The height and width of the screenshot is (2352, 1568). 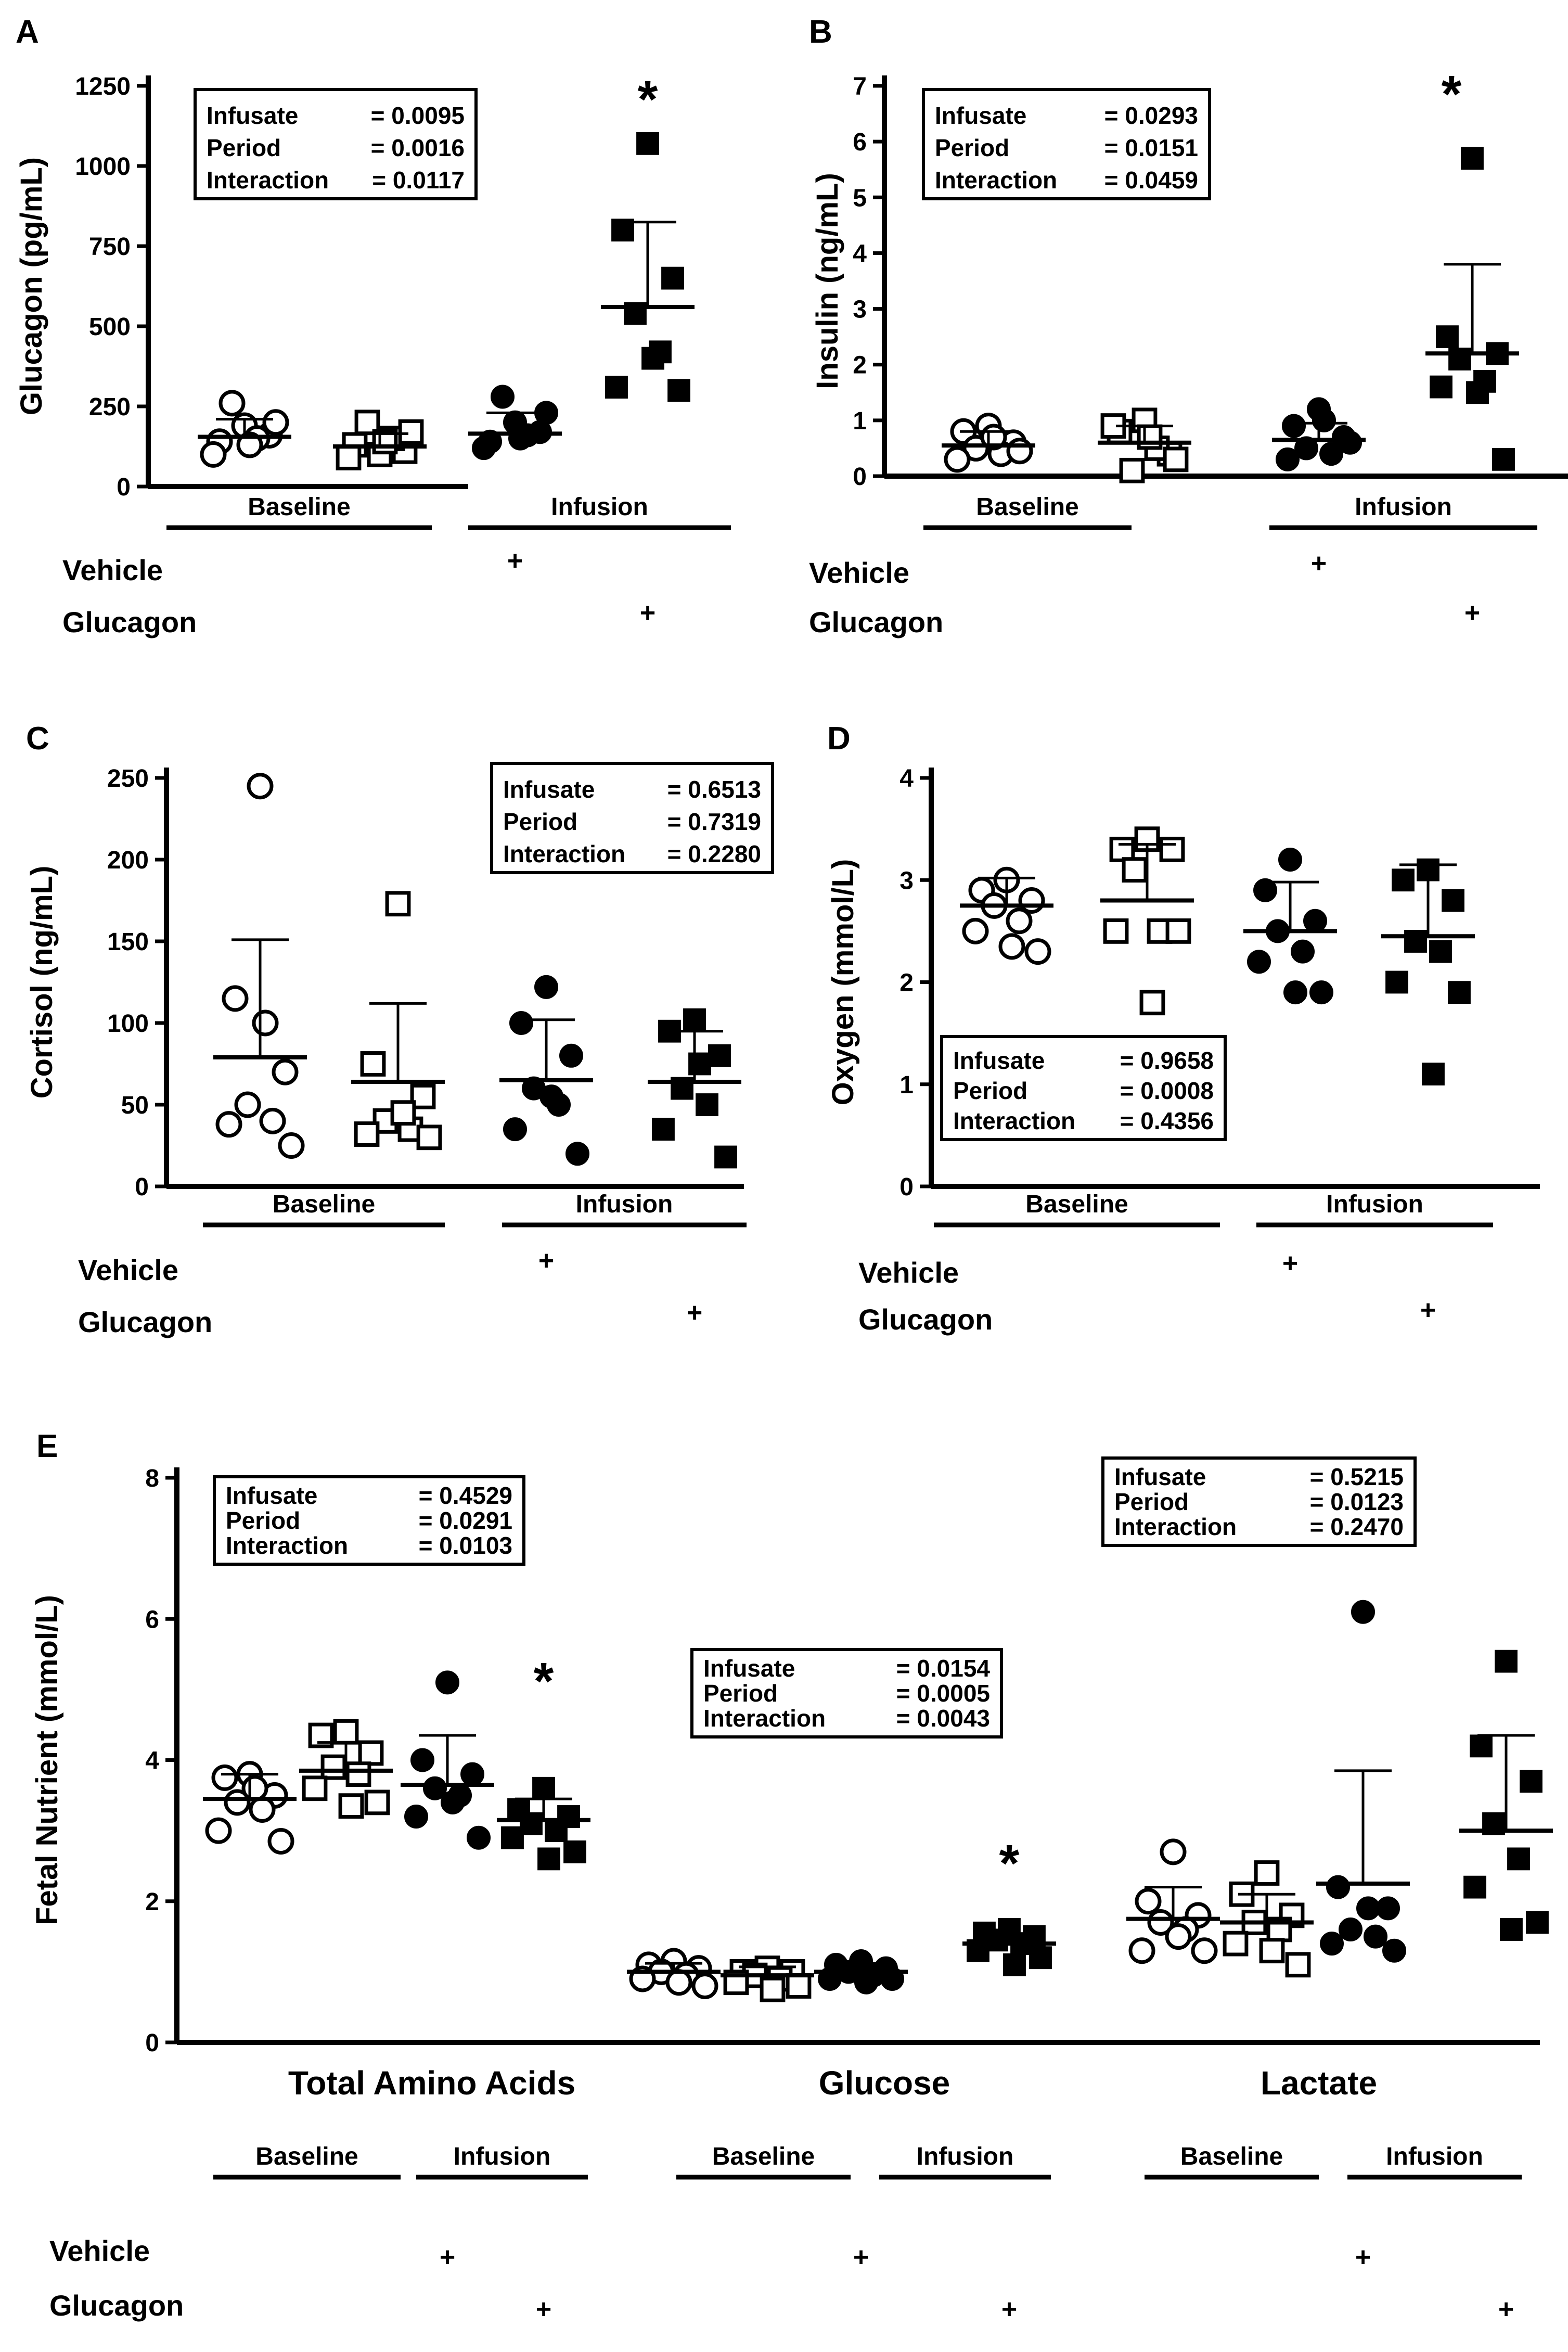 I want to click on stat-value: = 0.7319, so click(x=714, y=821).